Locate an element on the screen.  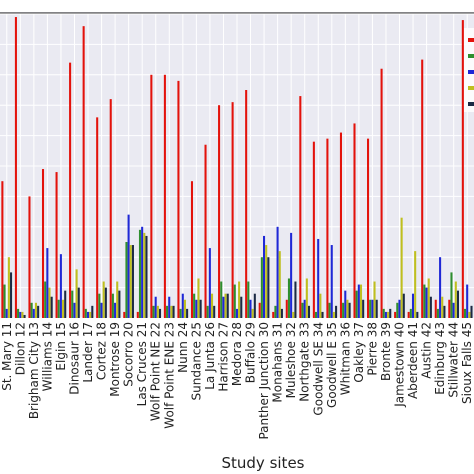
x-tick-label: Buffalo 29 is located at coordinates (251, 352).